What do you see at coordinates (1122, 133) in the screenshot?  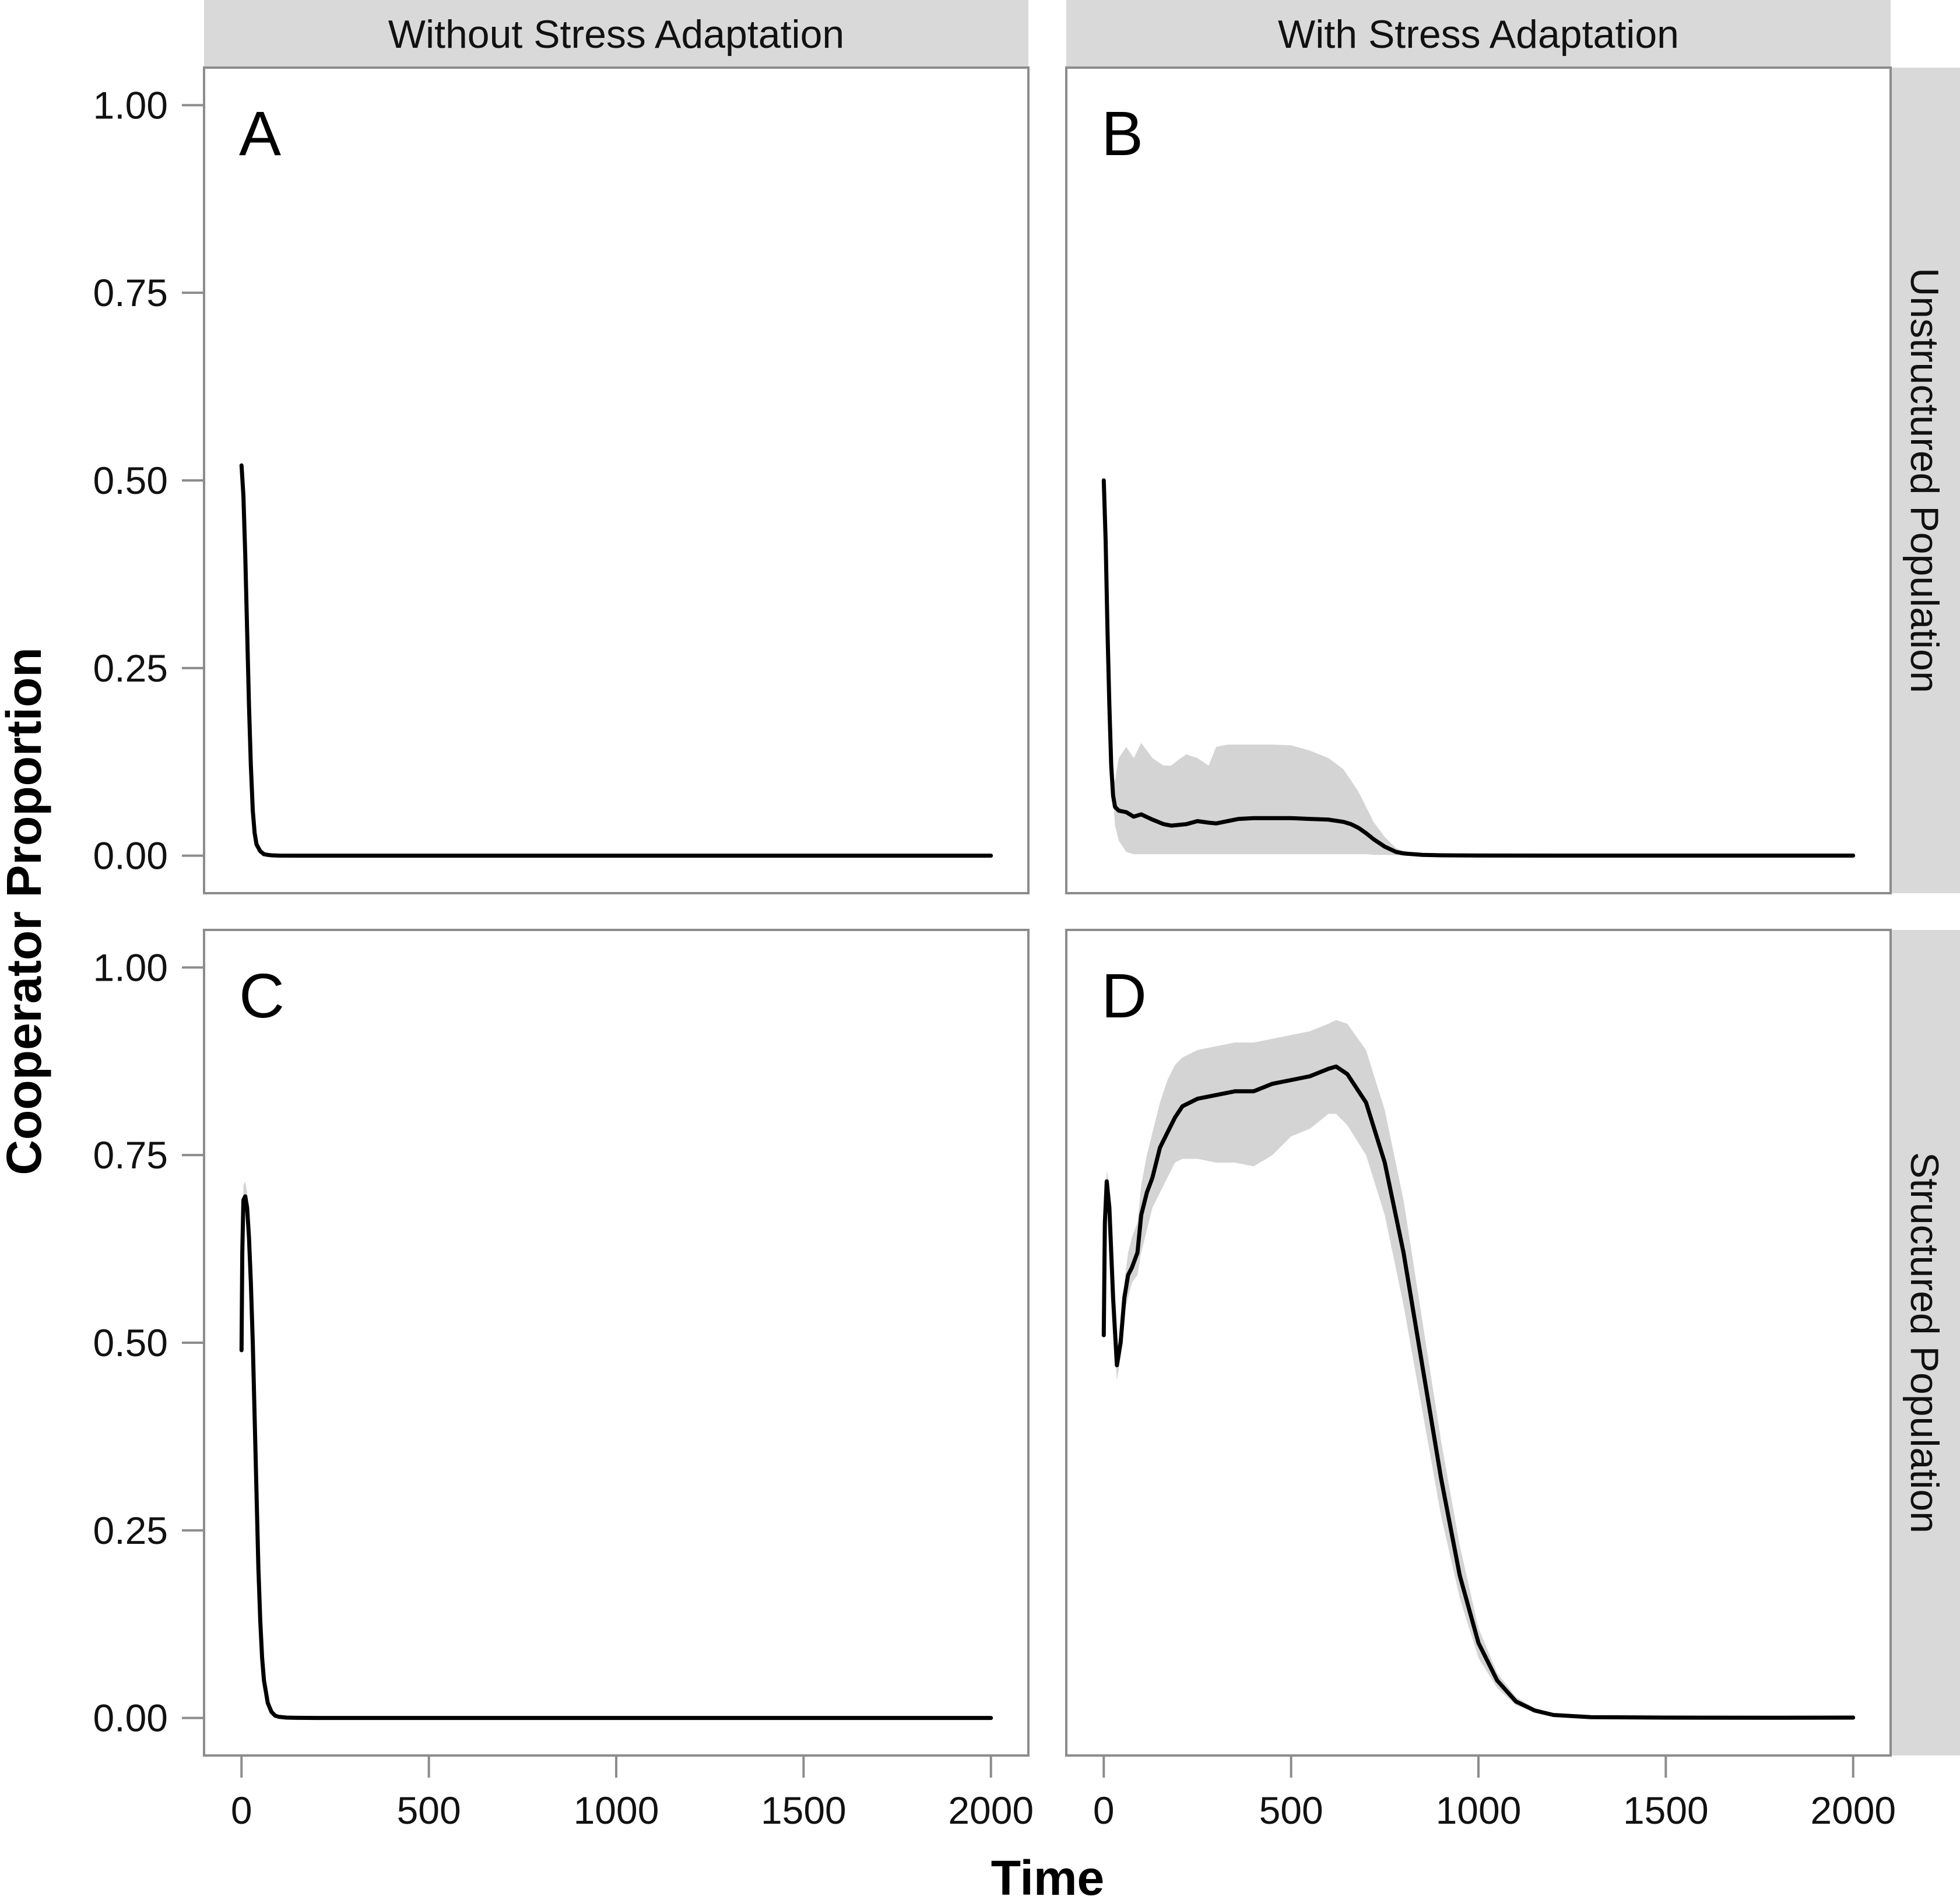 I see `panel-letter: B` at bounding box center [1122, 133].